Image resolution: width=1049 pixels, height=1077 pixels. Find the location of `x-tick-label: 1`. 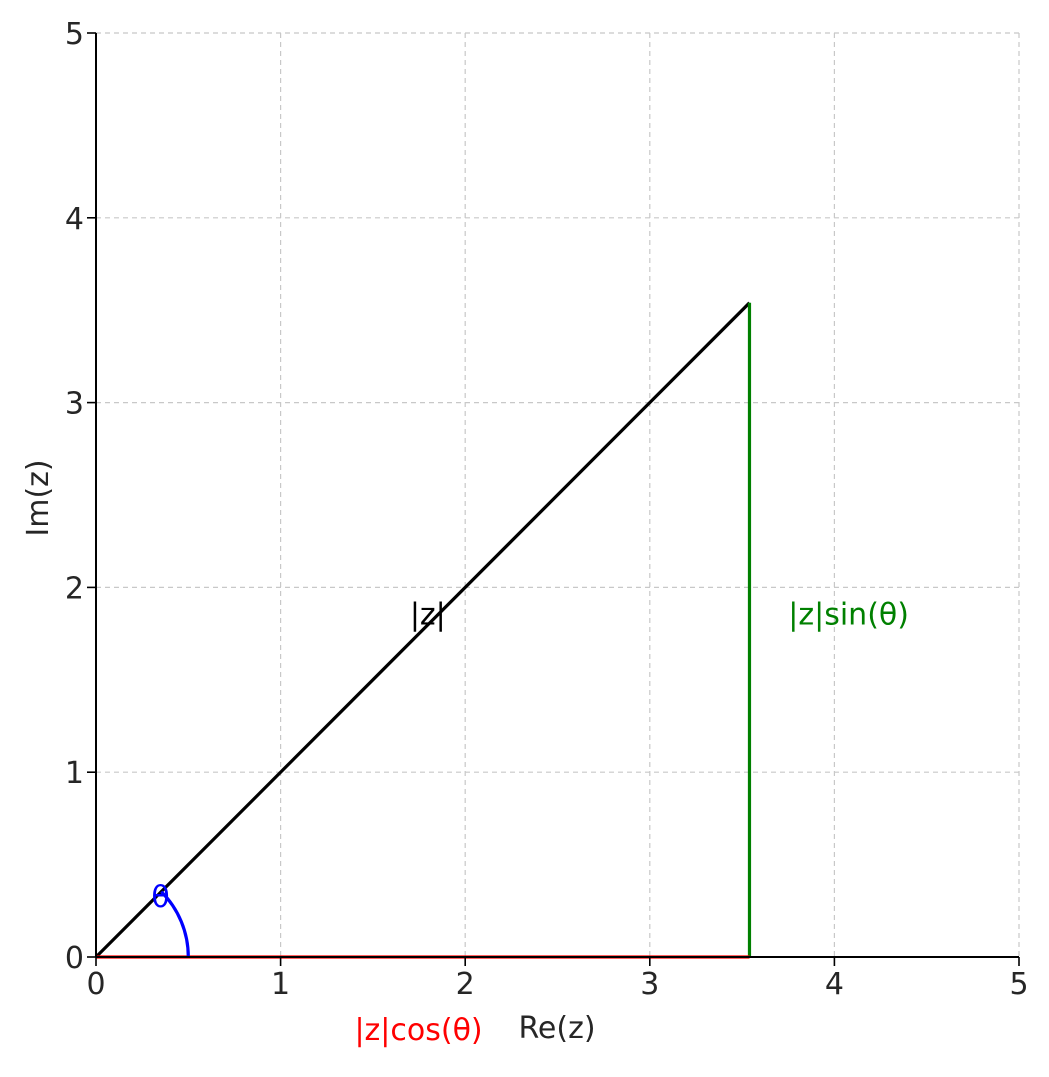

x-tick-label: 1 is located at coordinates (280, 984).